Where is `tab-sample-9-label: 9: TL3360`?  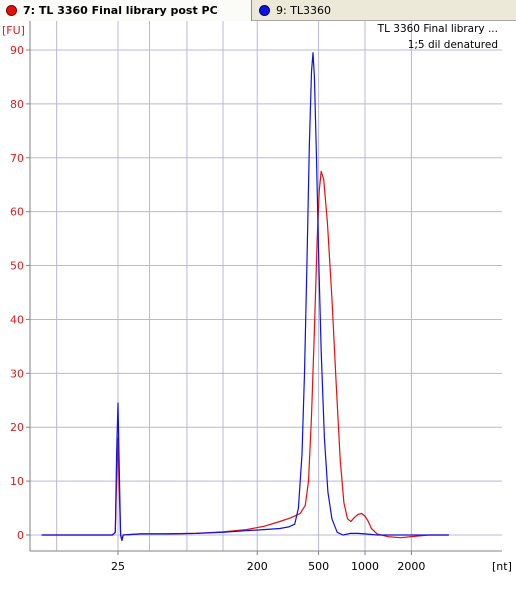 tab-sample-9-label: 9: TL3360 is located at coordinates (304, 10).